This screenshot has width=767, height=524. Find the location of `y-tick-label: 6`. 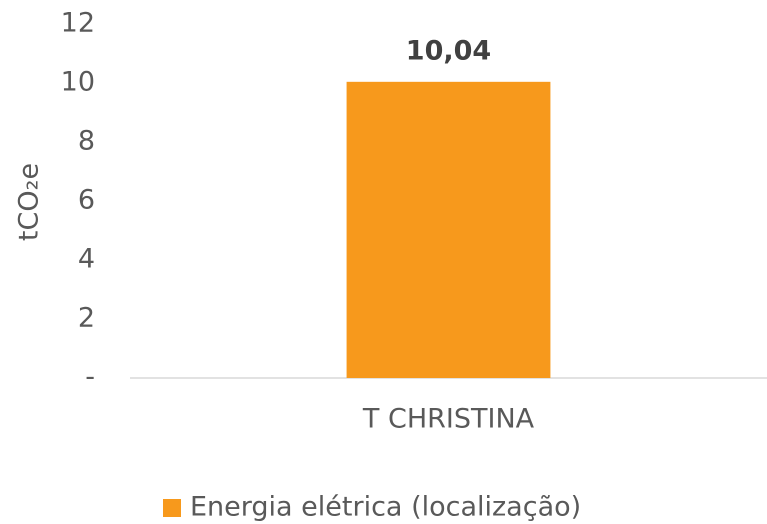

y-tick-label: 6 is located at coordinates (86, 200).